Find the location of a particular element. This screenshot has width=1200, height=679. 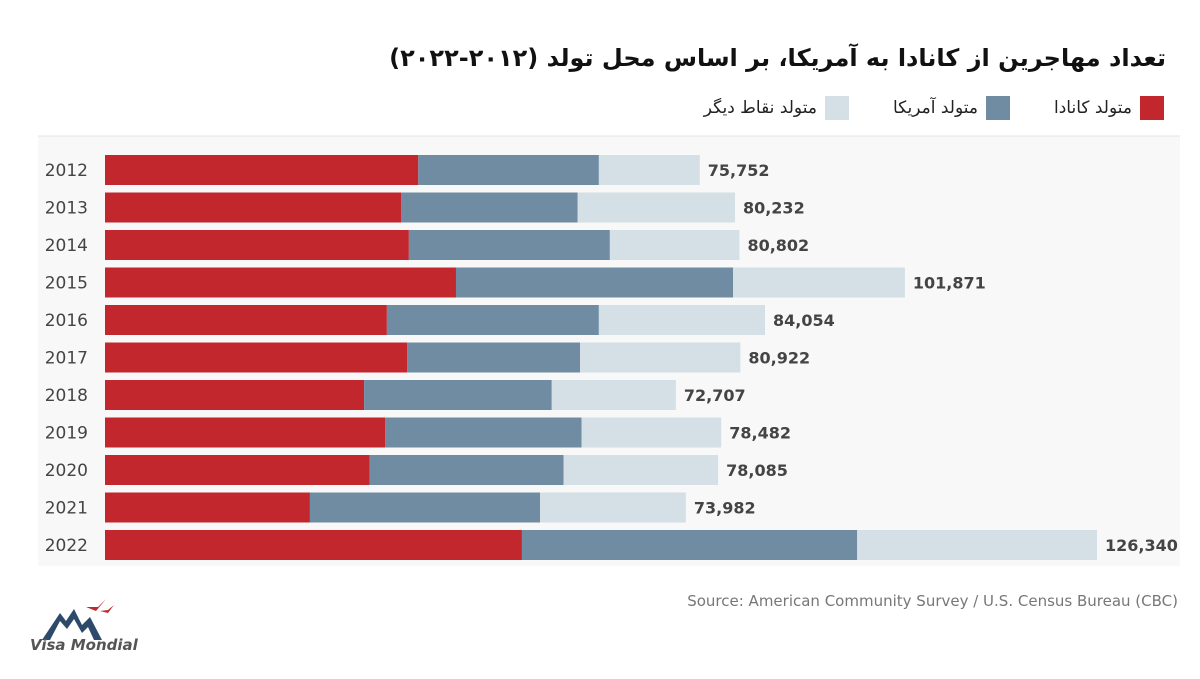

y-tick-label: 2017 is located at coordinates (66, 359).